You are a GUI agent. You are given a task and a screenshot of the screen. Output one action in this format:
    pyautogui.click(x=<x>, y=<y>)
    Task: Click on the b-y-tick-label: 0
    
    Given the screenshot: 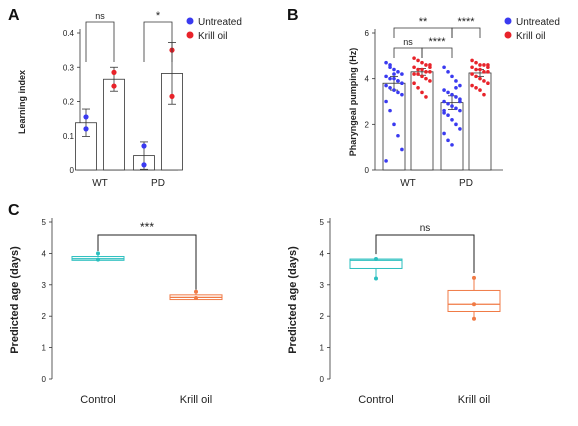 What is the action you would take?
    pyautogui.click(x=367, y=170)
    